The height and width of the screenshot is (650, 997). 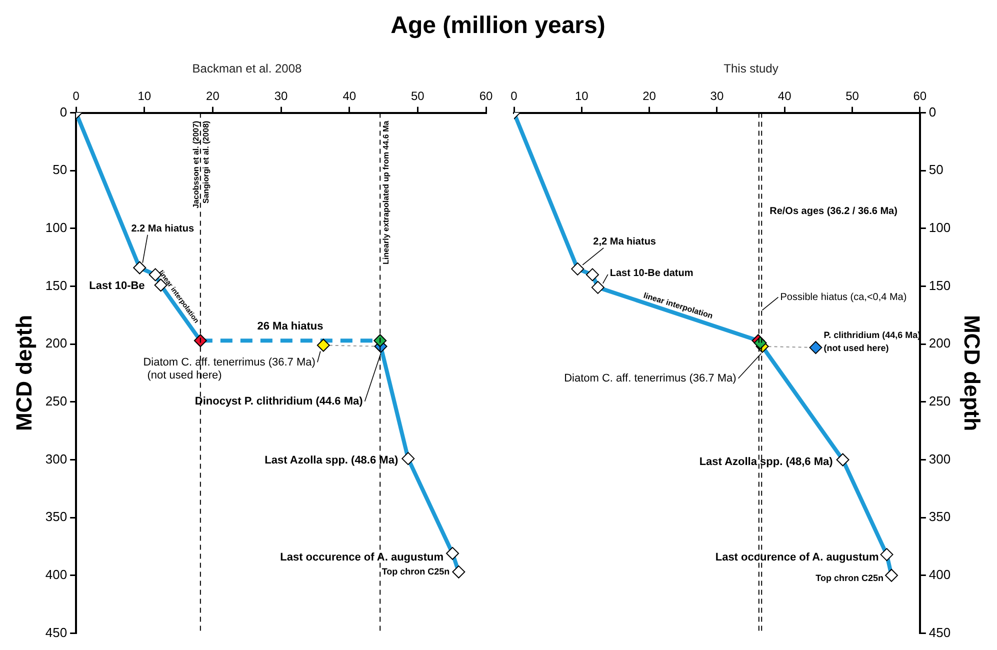 I want to click on annotation: Dinocyst P. clithridium (44.6 Ma), so click(x=279, y=401).